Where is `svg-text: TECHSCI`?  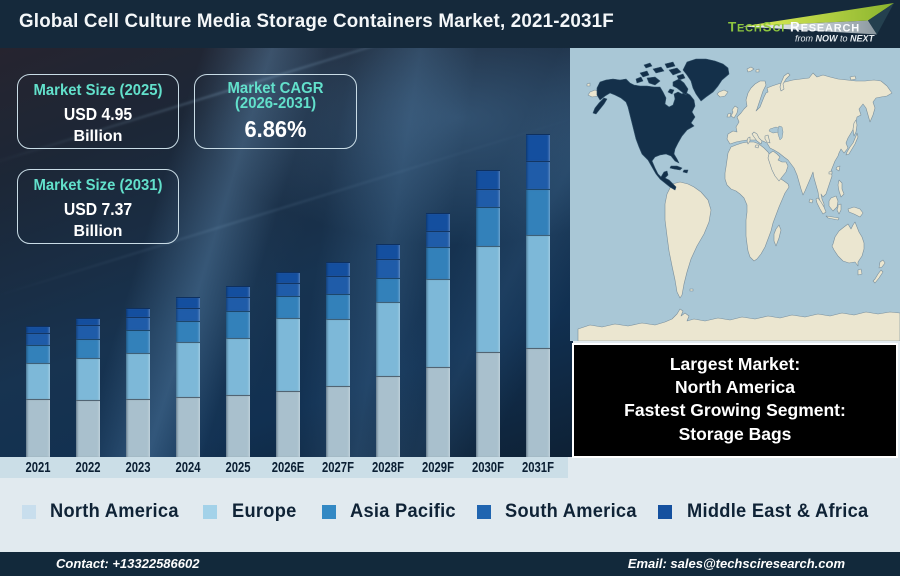 svg-text: TECHSCI is located at coordinates (756, 27).